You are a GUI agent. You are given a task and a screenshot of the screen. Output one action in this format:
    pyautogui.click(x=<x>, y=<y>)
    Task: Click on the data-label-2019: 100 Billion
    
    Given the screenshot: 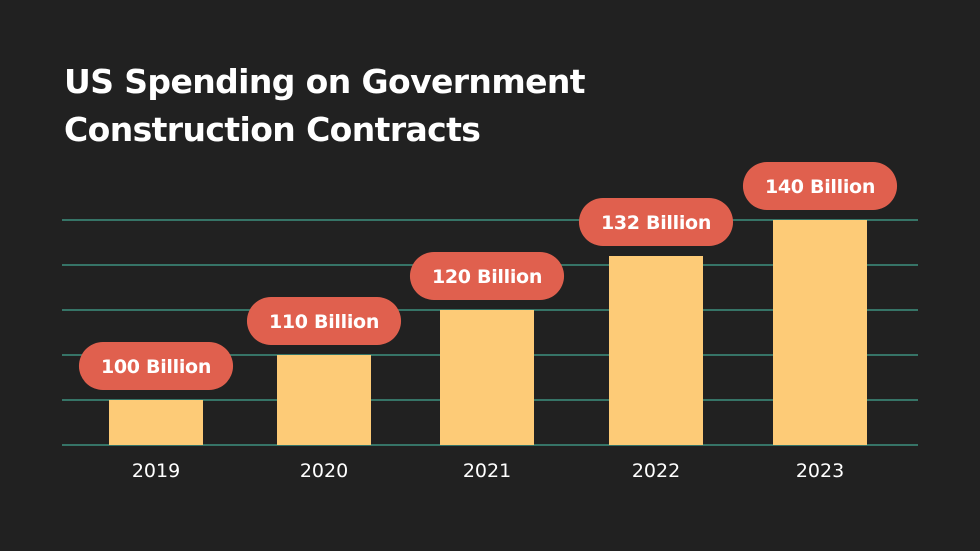 What is the action you would take?
    pyautogui.click(x=156, y=366)
    